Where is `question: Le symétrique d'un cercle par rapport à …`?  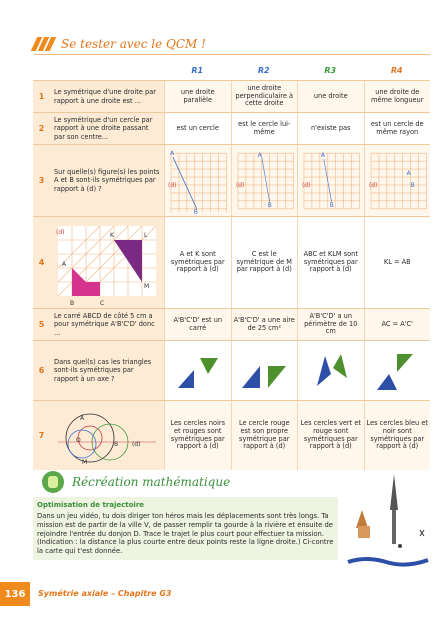
question: Le symétrique d'un cercle par rapport à … is located at coordinates (107, 128).